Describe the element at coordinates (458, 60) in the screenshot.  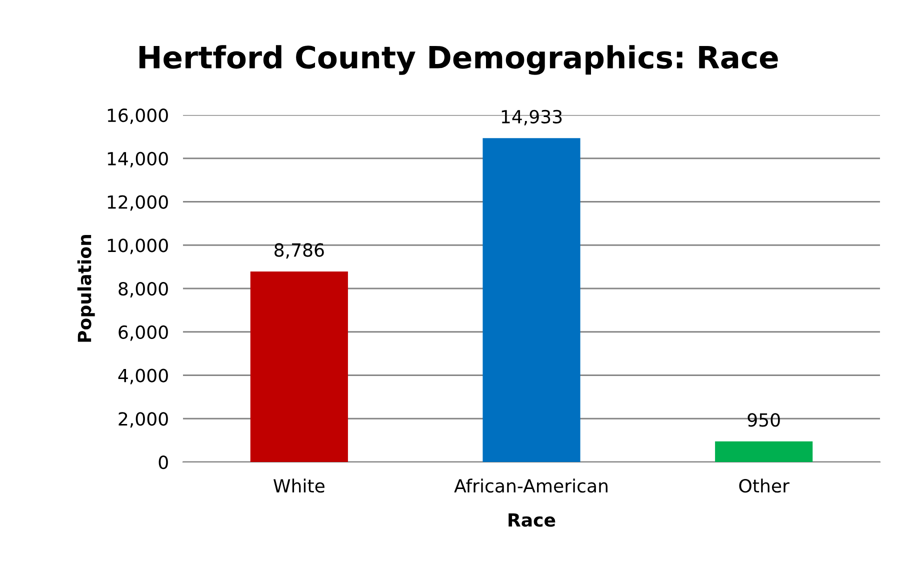
I see `chart-title: Hertford County Demographics: Race` at that location.